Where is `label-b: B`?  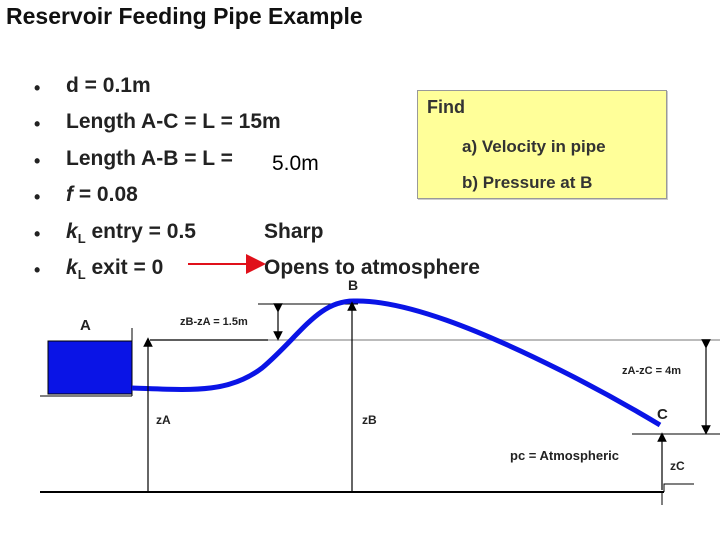 label-b: B is located at coordinates (353, 285).